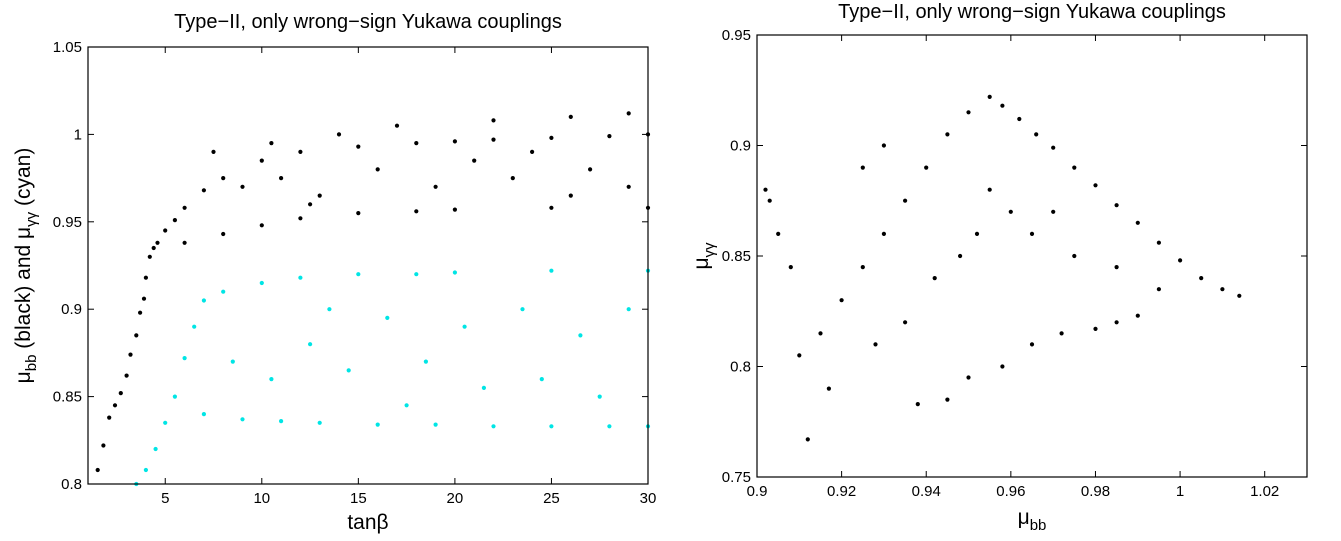 This screenshot has height=541, width=1341. Describe the element at coordinates (736, 256) in the screenshot. I see `y-tick-label: 0.85` at that location.